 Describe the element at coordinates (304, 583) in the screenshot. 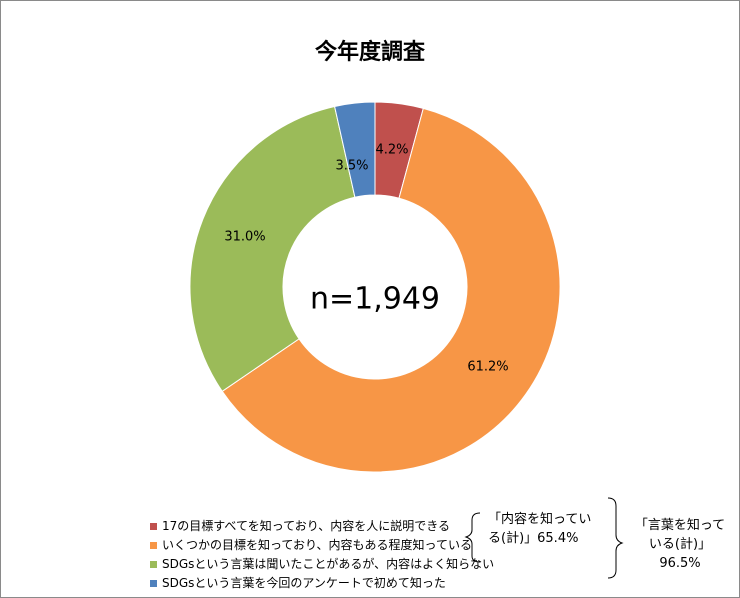

I see `legend-label-4: SDGsという言葉を今回のアンケートで初めて知った` at that location.